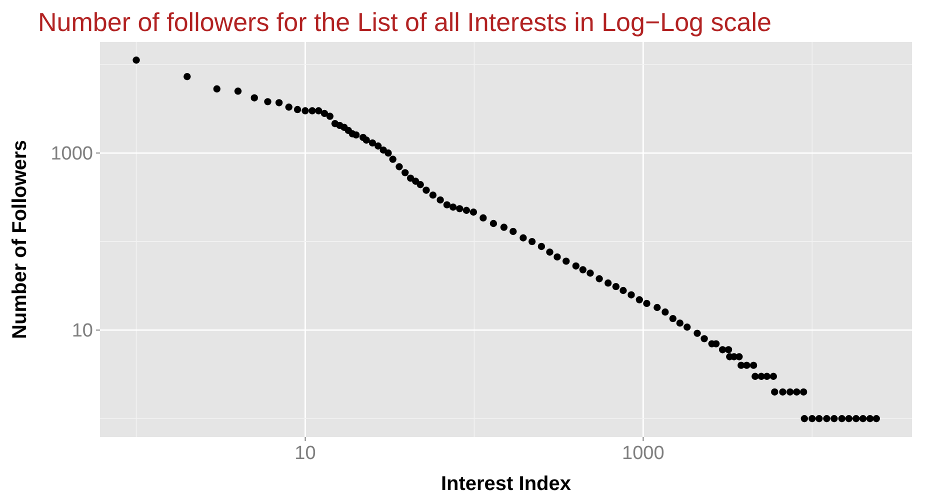 This screenshot has height=495, width=945. What do you see at coordinates (405, 22) in the screenshot?
I see `chart-title: Number of followers for the List of all Interests in Log−Log scale` at bounding box center [405, 22].